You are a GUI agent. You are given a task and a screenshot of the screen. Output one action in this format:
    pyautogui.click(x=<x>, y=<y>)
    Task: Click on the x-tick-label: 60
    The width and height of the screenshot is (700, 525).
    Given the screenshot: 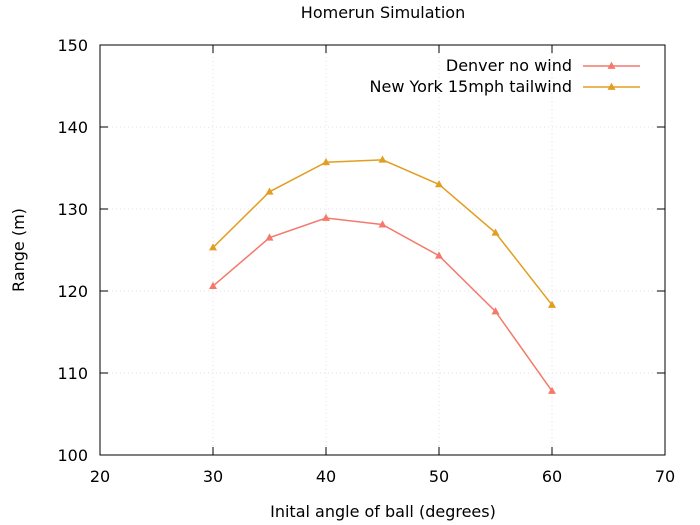 What is the action you would take?
    pyautogui.click(x=552, y=476)
    